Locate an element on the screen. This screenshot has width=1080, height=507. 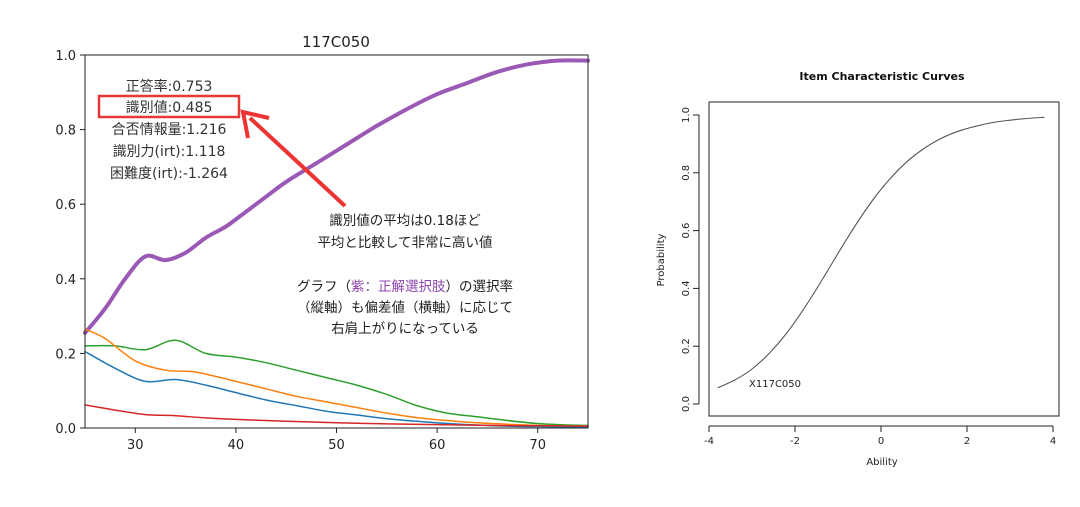
stat-pass-info: 合否情報量:1.216 is located at coordinates (169, 130).